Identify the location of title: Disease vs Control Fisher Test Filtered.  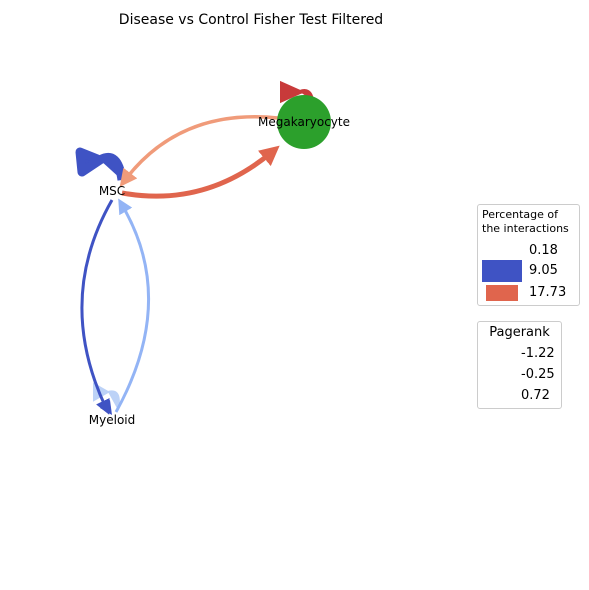
(251, 20).